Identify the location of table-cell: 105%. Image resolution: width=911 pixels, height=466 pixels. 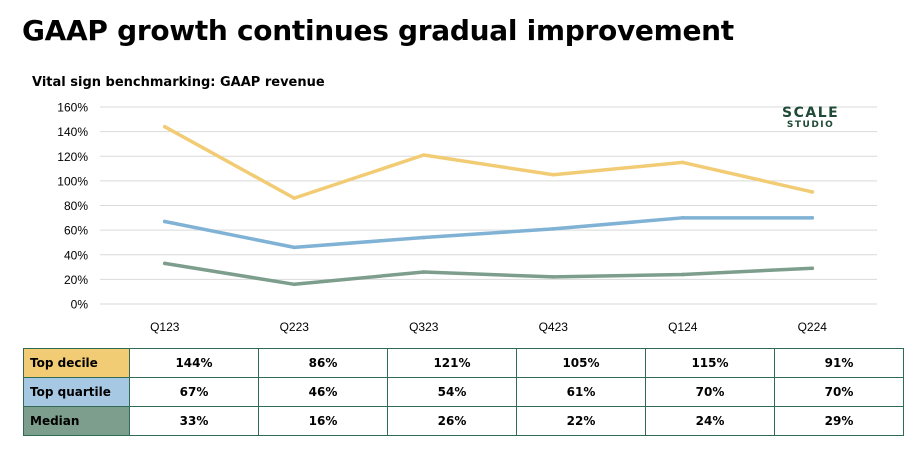
(581, 363).